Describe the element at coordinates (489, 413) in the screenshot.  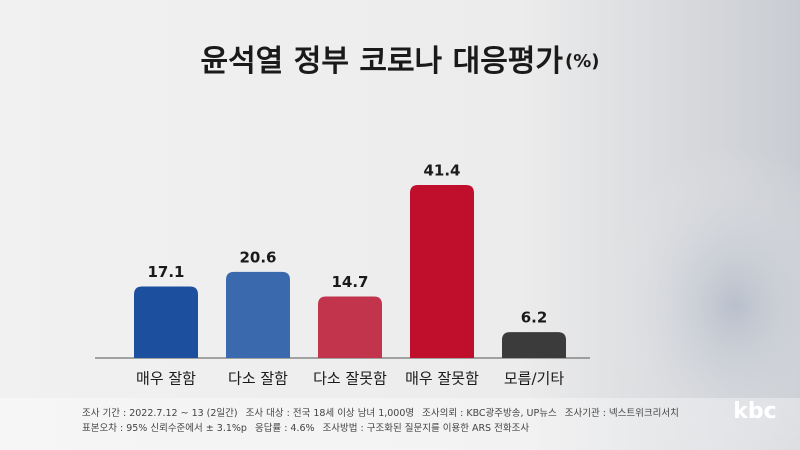
I see `footnote-item: 조사의뢰 : KBC광주방송, UP뉴스` at that location.